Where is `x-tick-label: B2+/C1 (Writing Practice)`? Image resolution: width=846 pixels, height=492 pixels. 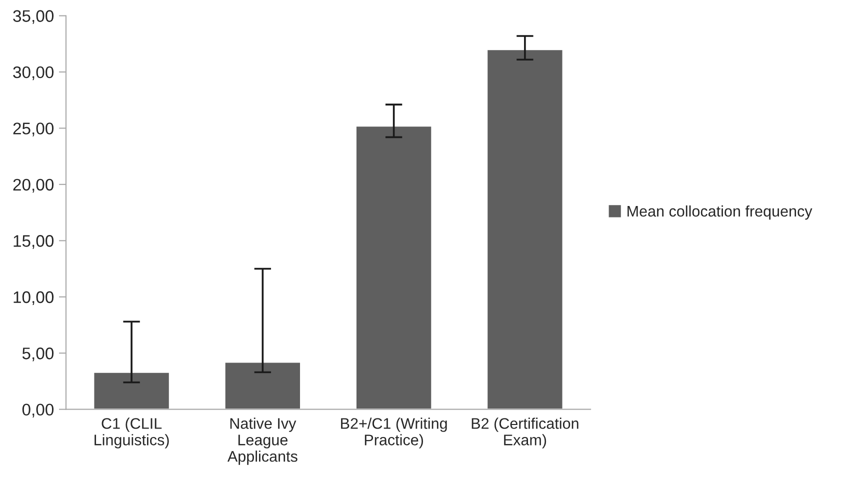 x-tick-label: B2+/C1 (Writing Practice) is located at coordinates (394, 433).